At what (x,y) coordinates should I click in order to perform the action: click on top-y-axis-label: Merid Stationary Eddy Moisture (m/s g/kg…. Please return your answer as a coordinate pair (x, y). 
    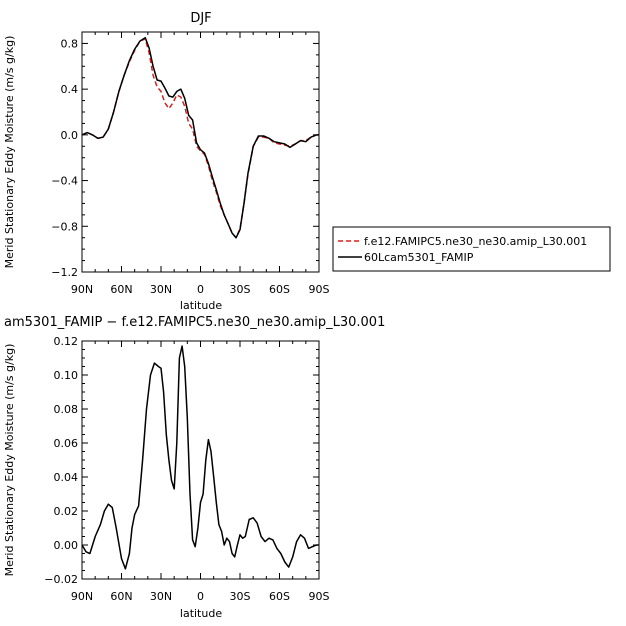
    Looking at the image, I should click on (9, 152).